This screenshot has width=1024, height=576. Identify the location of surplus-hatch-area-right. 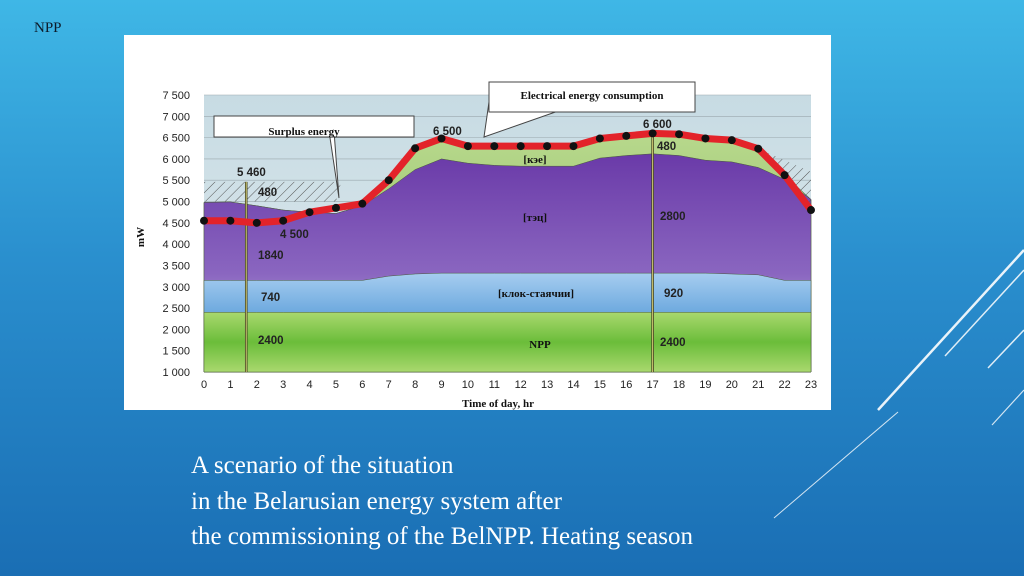
(784, 179).